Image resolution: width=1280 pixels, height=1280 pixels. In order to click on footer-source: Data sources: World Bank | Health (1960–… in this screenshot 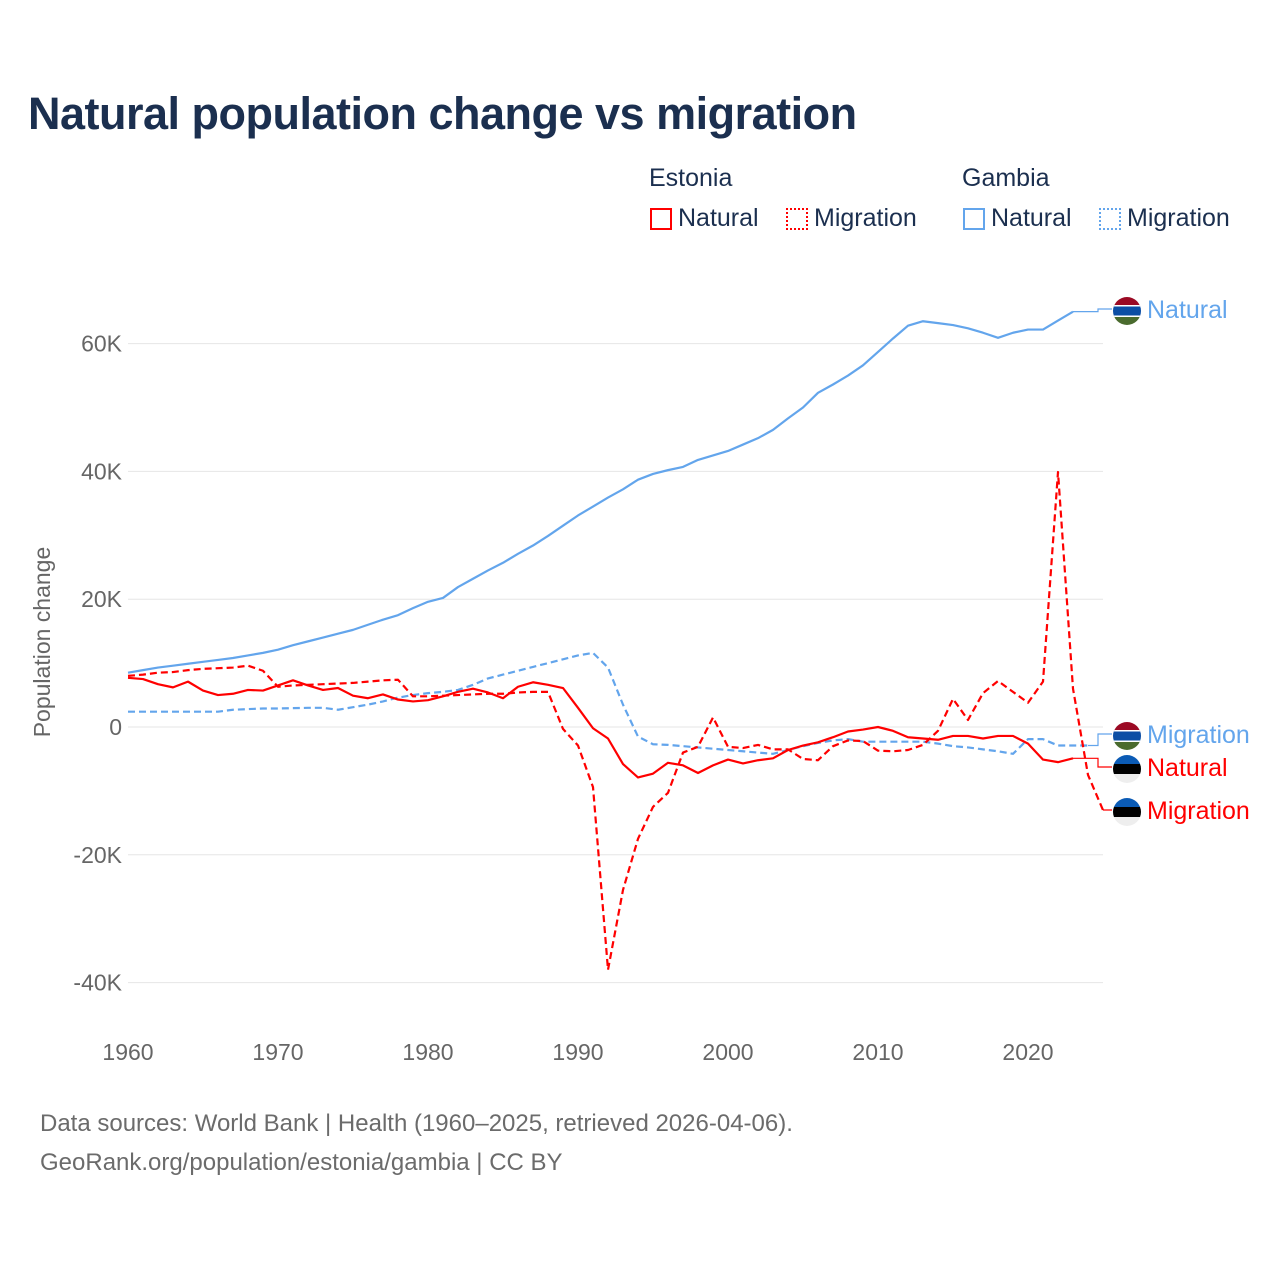, I will do `click(416, 1123)`.